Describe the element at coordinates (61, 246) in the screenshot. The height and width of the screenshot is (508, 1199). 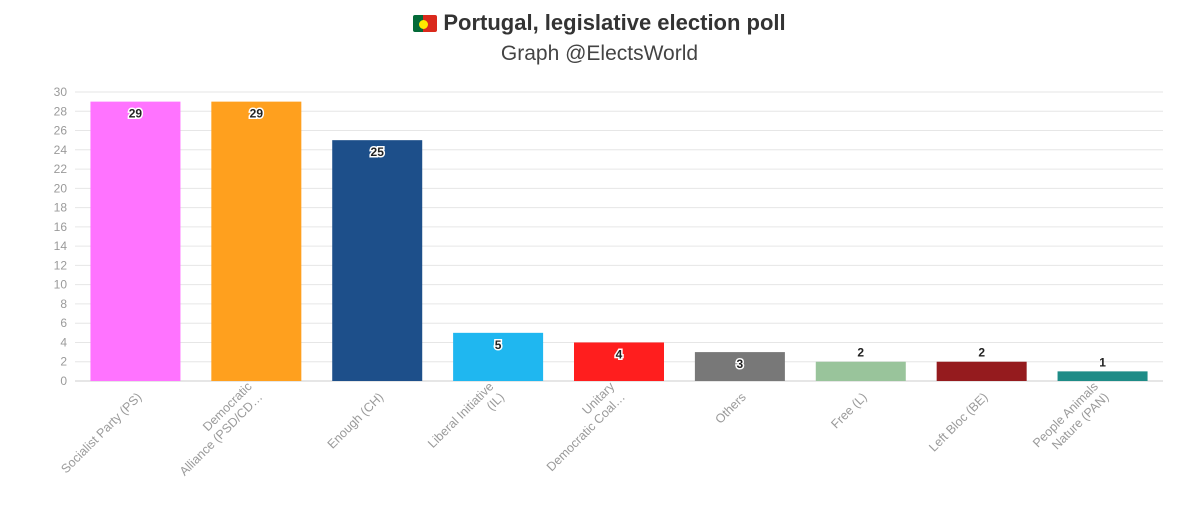
I see `y-tick-label: 14` at that location.